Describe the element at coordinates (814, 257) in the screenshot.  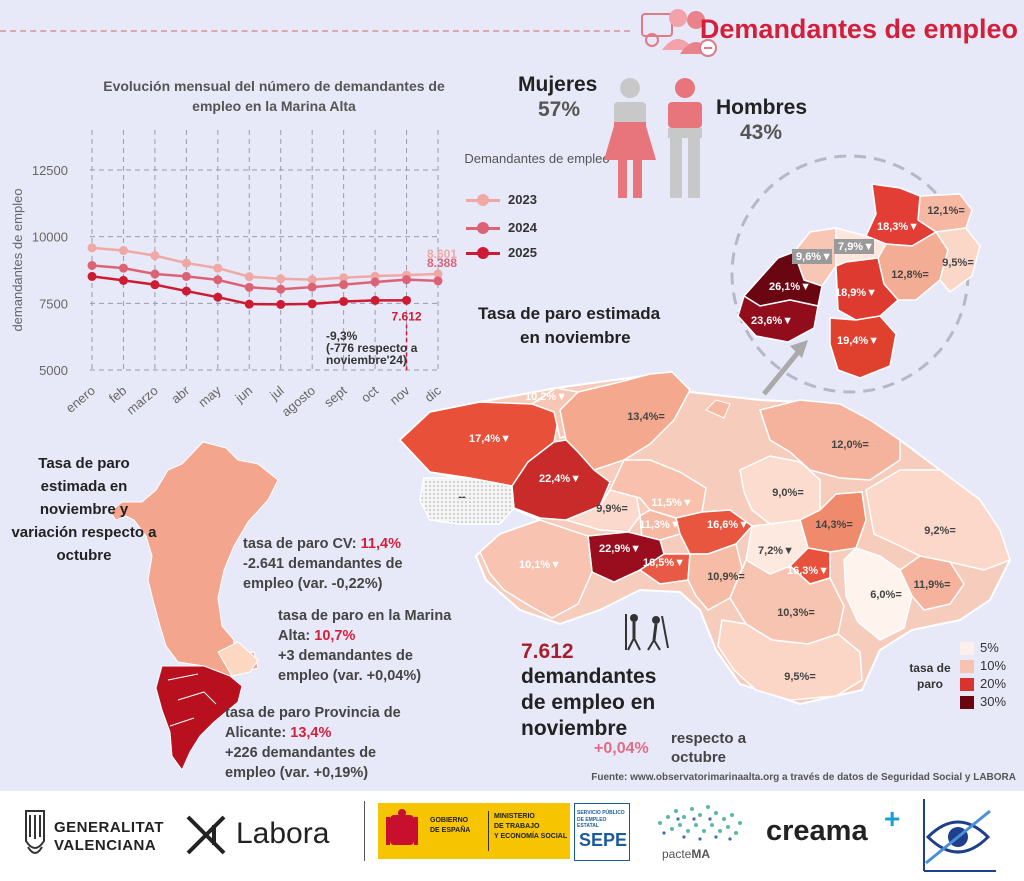
I see `zoom-region-label: 9,6%▼` at that location.